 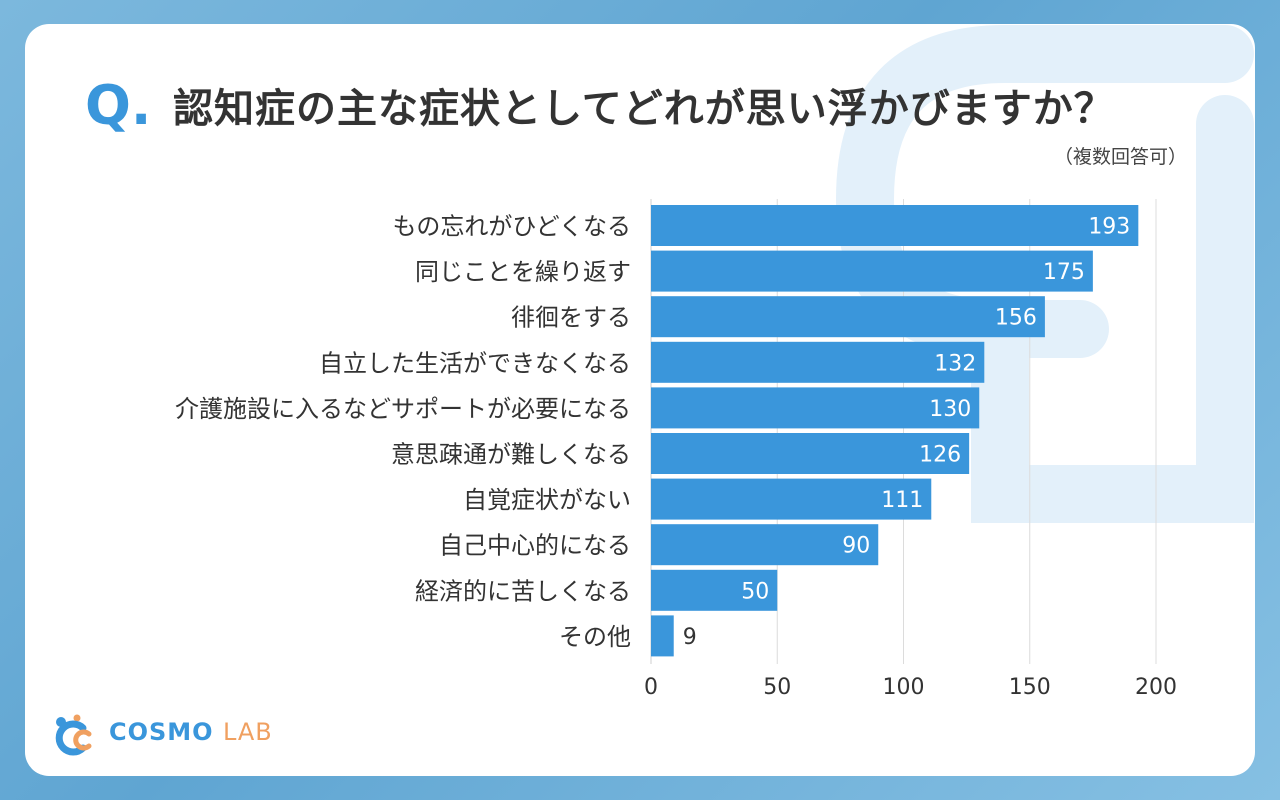 I want to click on logo-word-cosmo: COSMO, so click(x=161, y=732).